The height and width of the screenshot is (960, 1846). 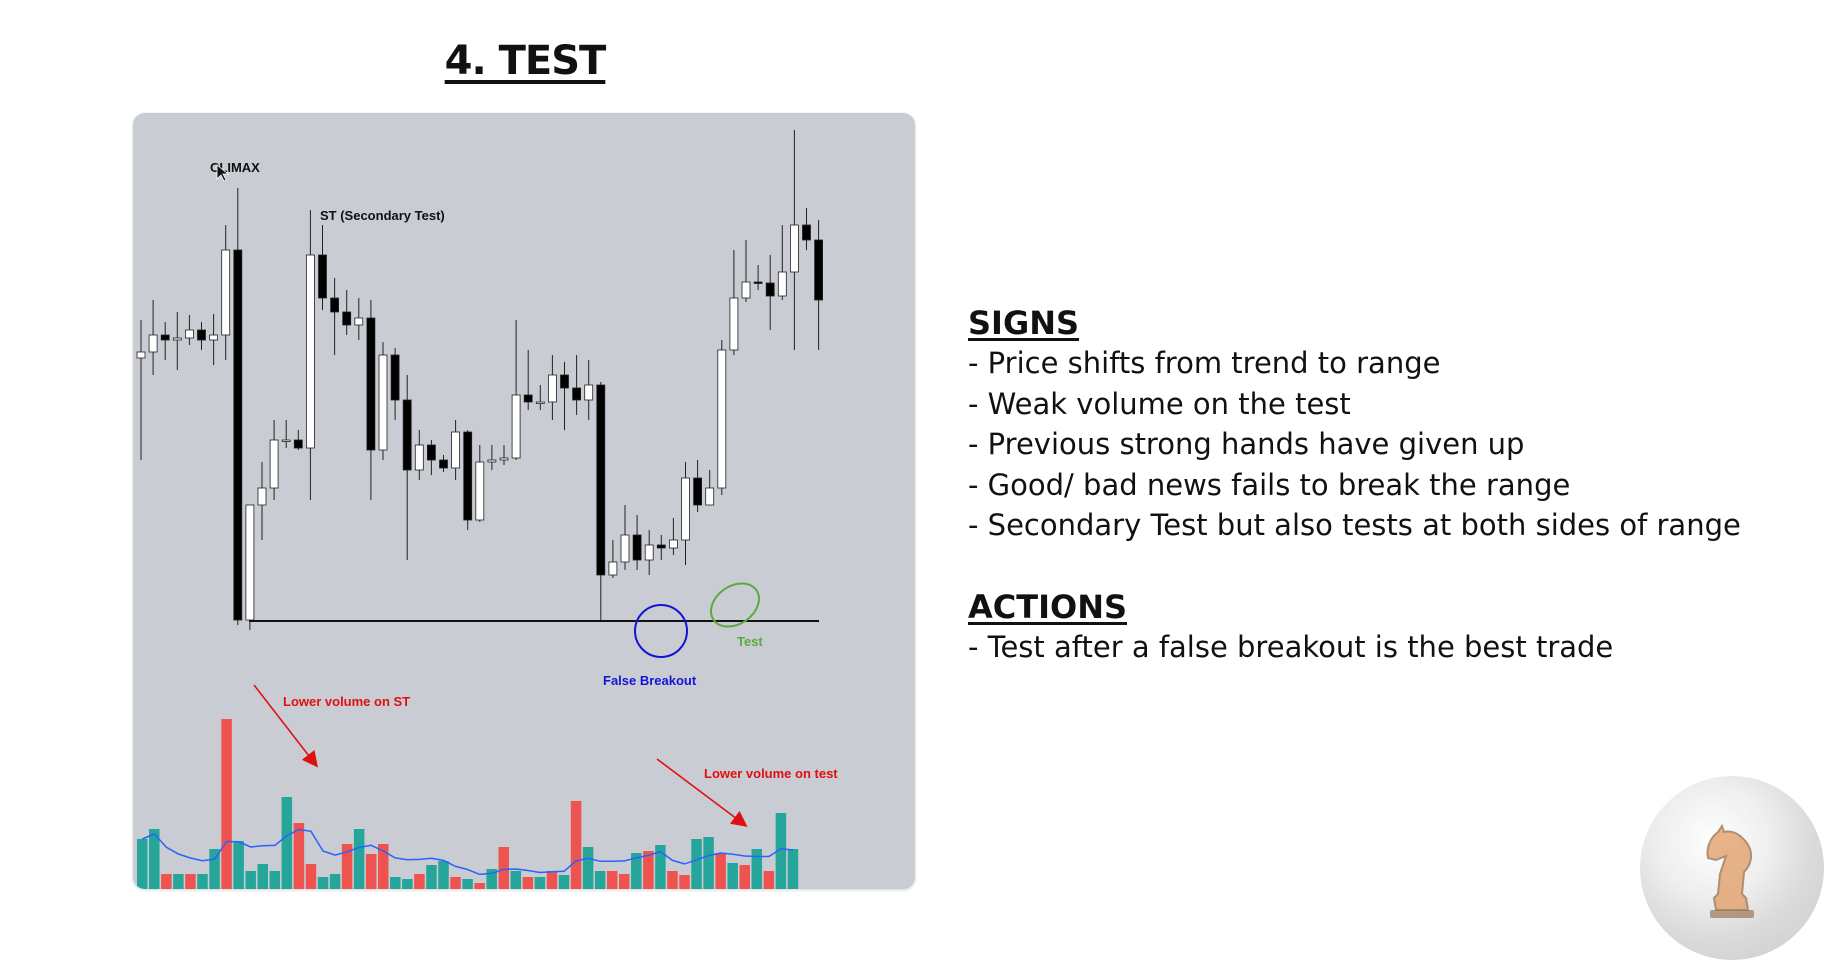 What do you see at coordinates (735, 605) in the screenshot?
I see `test-circle` at bounding box center [735, 605].